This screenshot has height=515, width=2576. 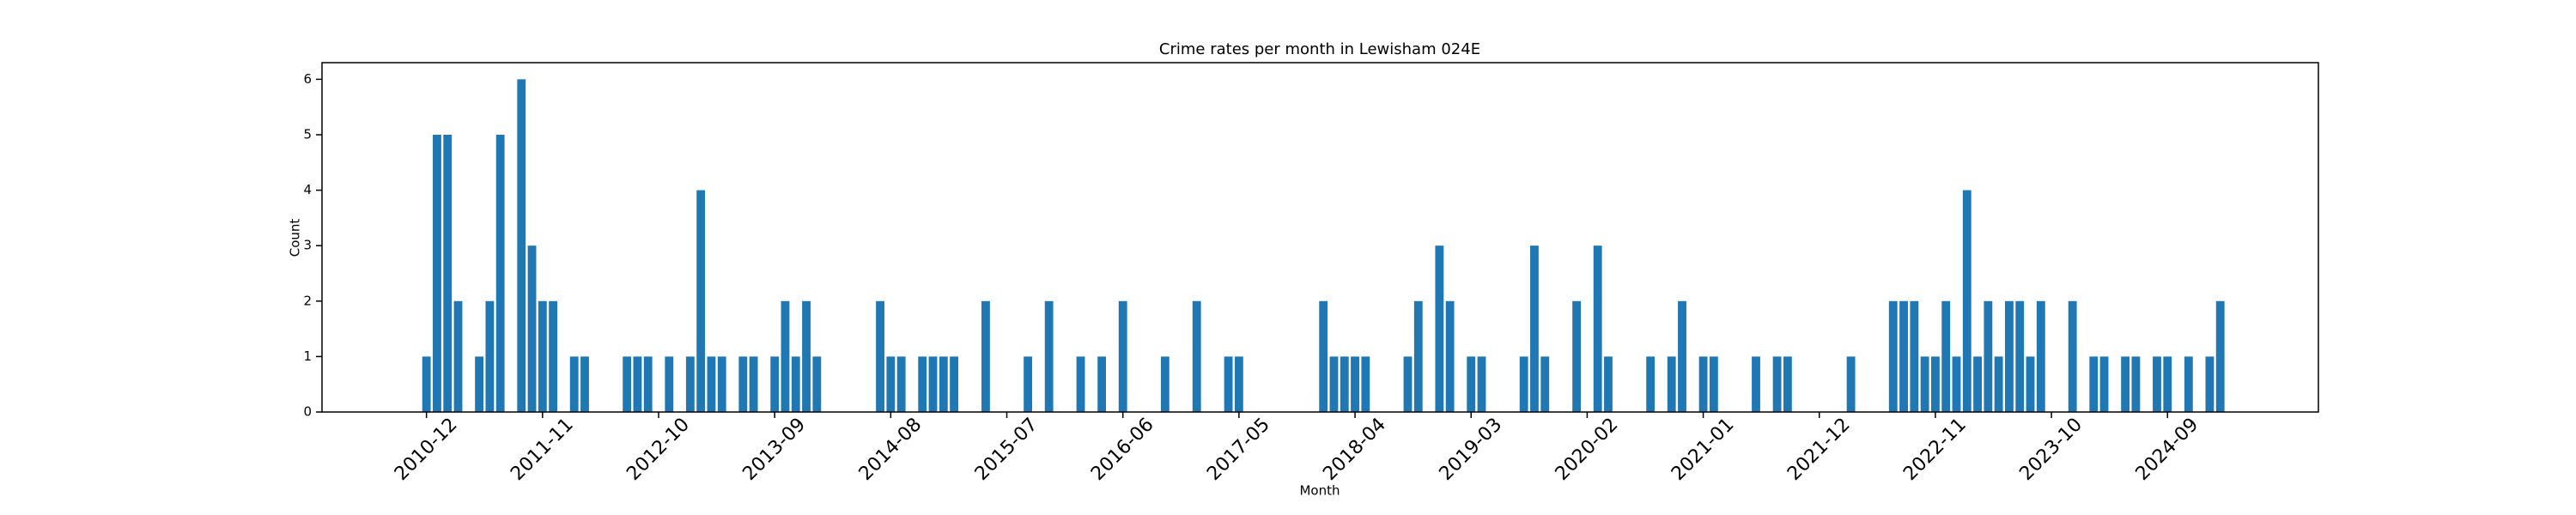 I want to click on x-tick-label: 2010-12, so click(x=426, y=449).